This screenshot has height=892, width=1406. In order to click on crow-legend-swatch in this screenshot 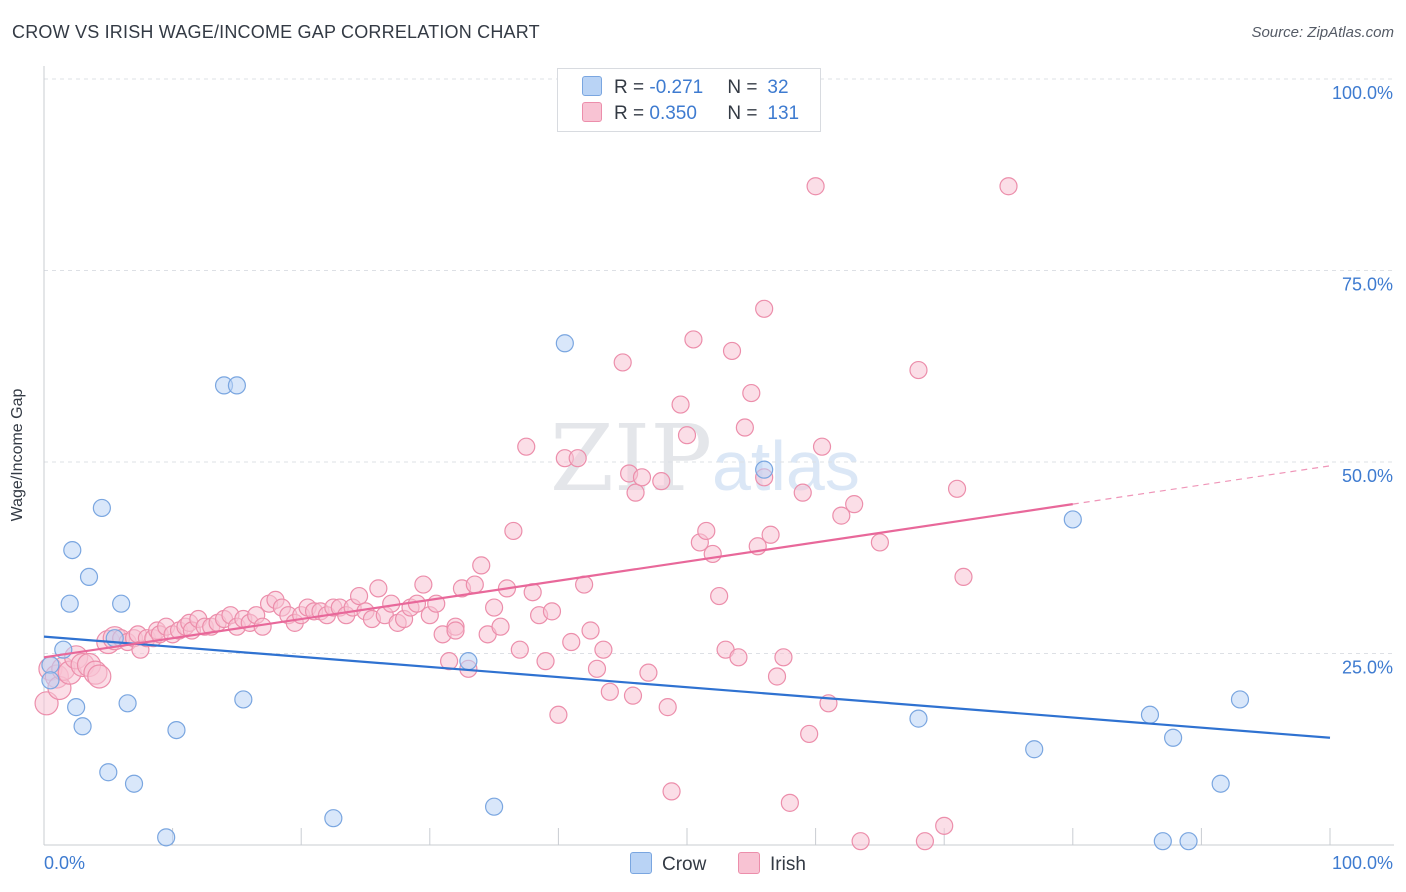, I will do `click(641, 863)`.